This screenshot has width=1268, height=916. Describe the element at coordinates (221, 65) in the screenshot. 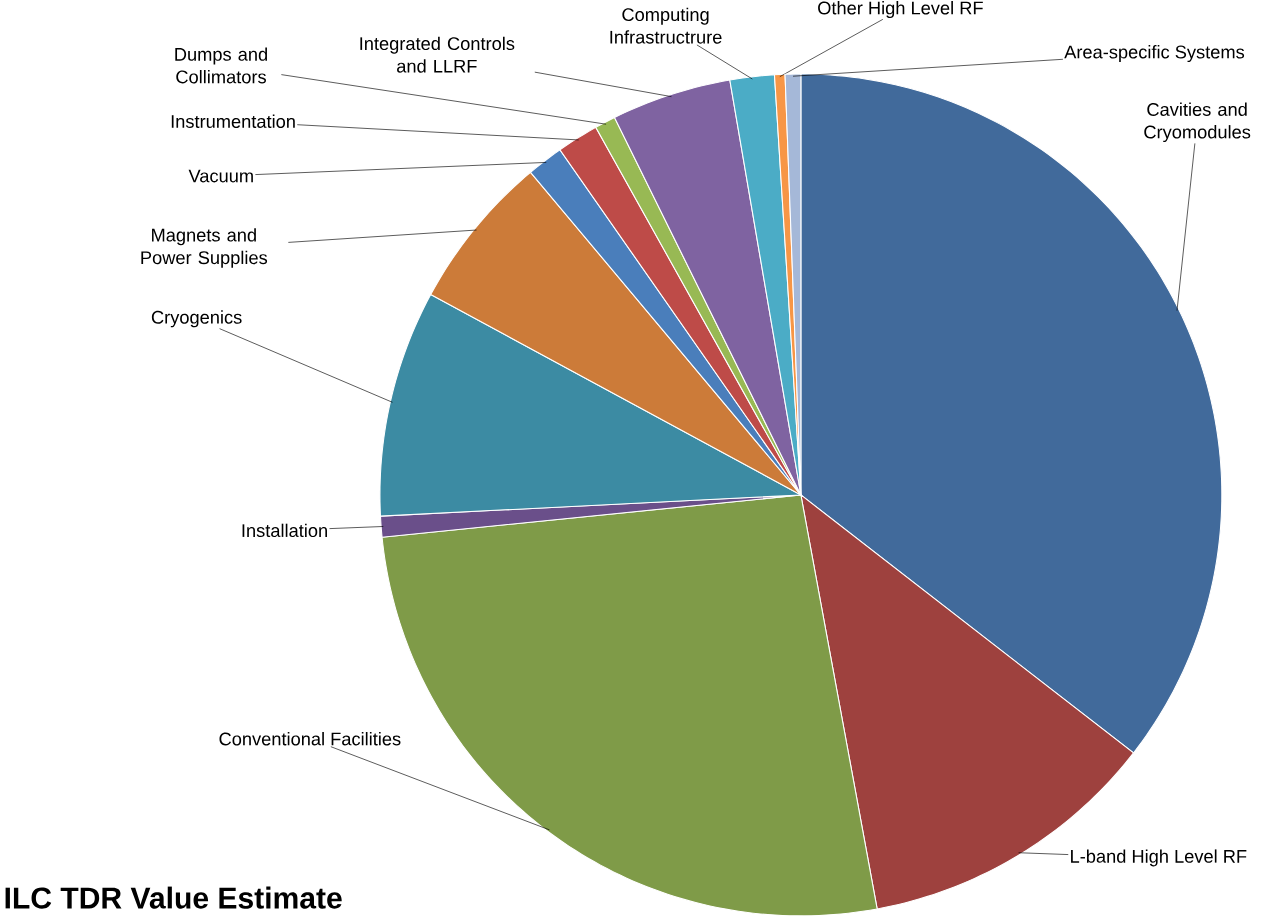

I see `slice-label: Dumps and Collimators` at that location.